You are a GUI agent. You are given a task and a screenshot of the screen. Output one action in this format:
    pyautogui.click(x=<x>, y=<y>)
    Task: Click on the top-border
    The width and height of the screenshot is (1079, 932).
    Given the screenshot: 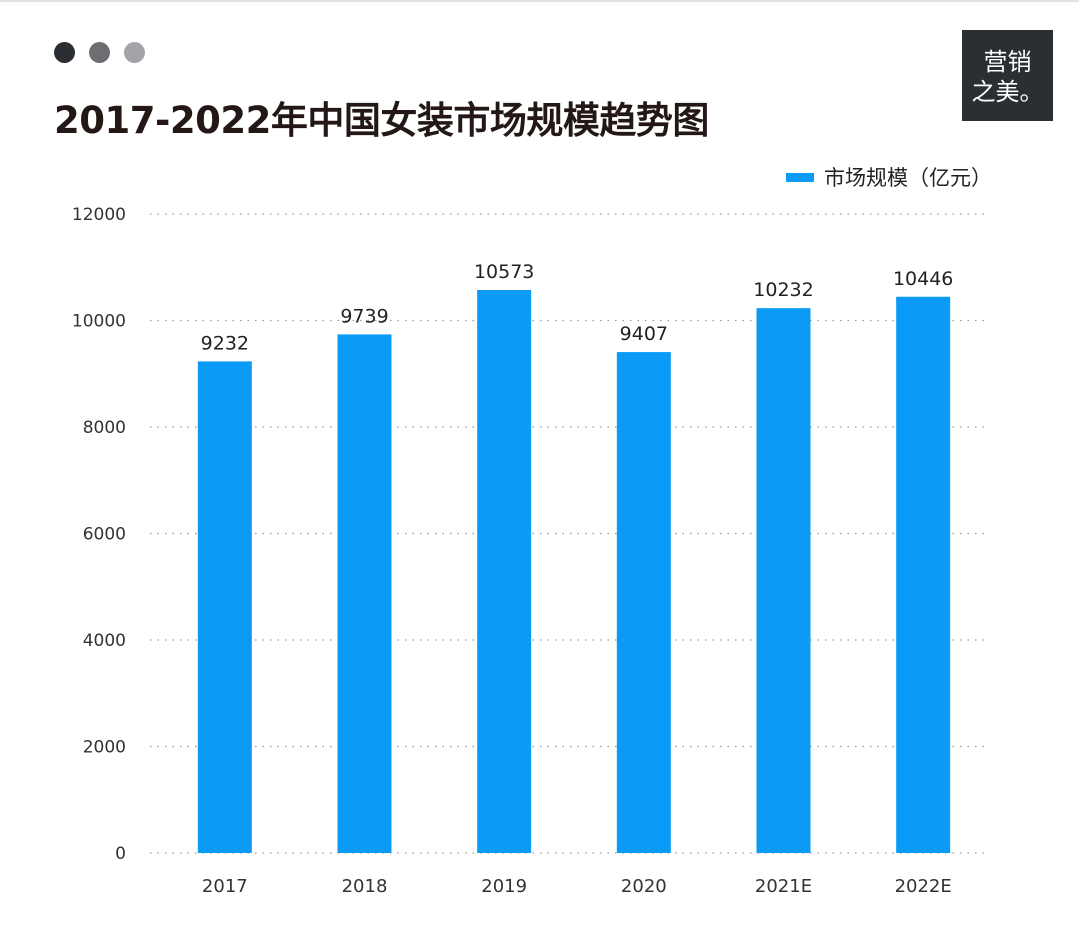 What is the action you would take?
    pyautogui.click(x=539, y=1)
    